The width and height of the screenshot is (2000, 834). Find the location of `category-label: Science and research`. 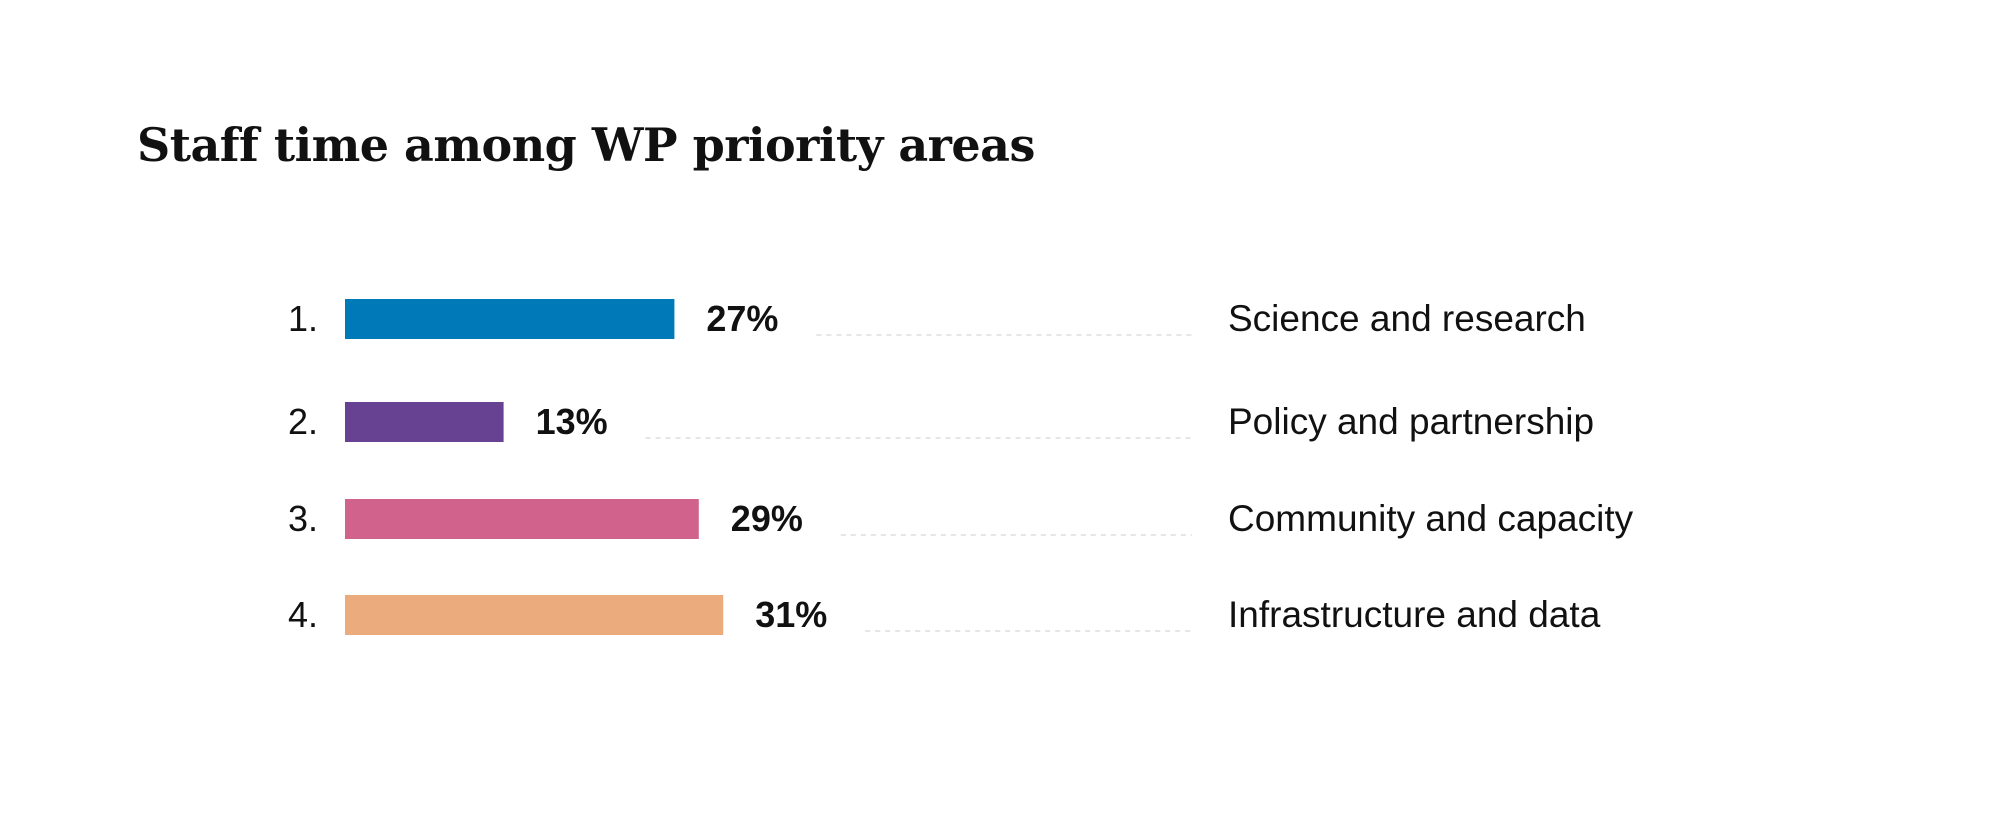

category-label: Science and research is located at coordinates (1407, 318).